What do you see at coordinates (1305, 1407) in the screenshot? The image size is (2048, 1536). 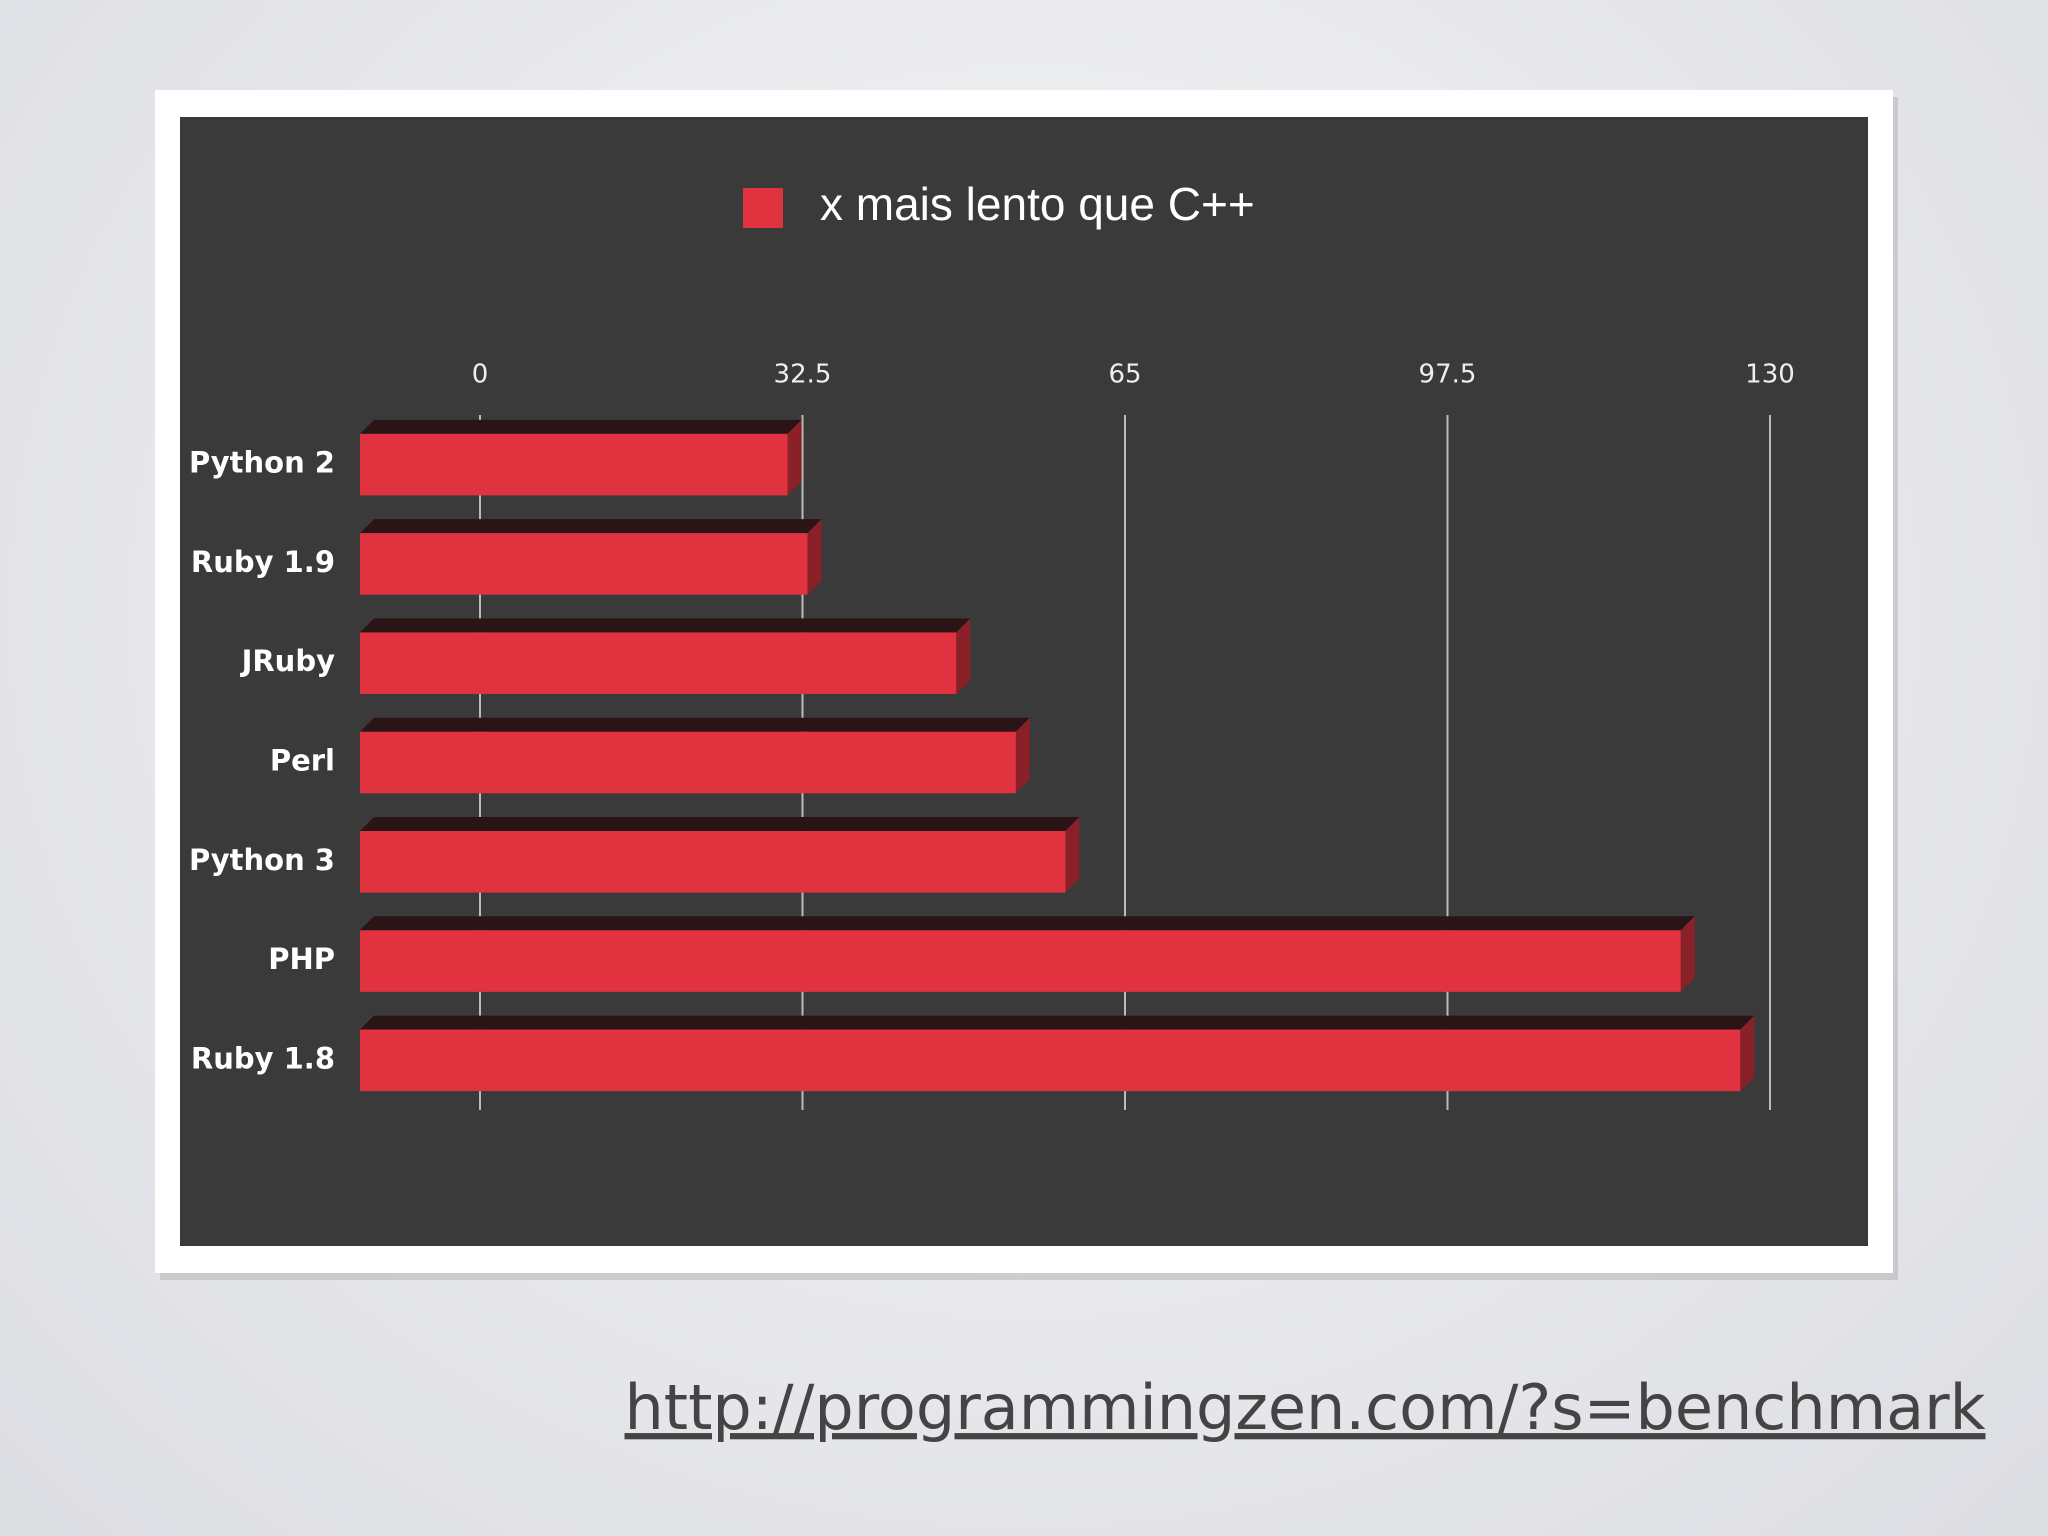 I see `footer-link: http://programmingzen.com/?s=benchmark` at bounding box center [1305, 1407].